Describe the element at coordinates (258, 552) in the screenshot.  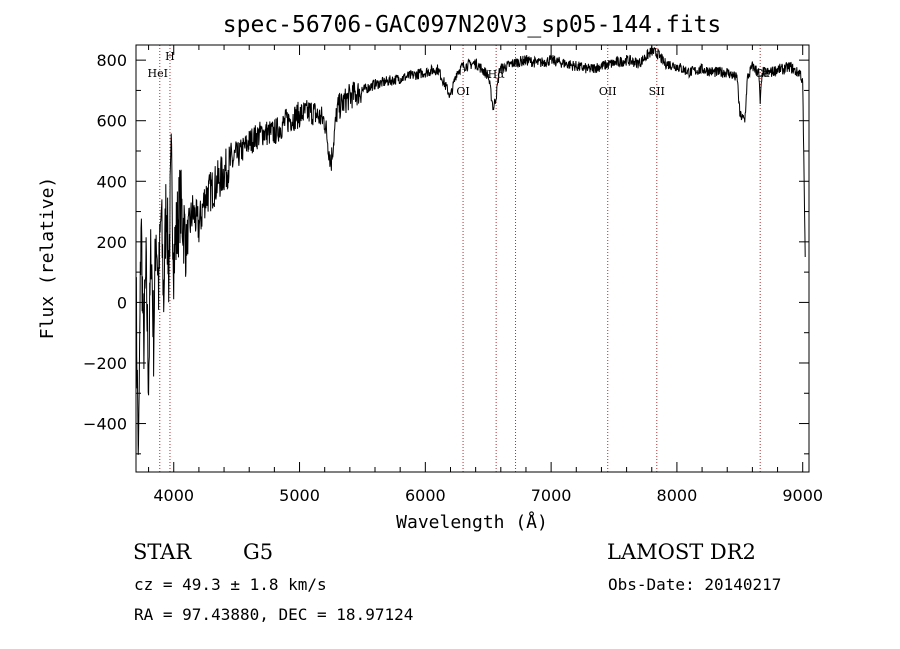
I see `object-subclass: G5` at that location.